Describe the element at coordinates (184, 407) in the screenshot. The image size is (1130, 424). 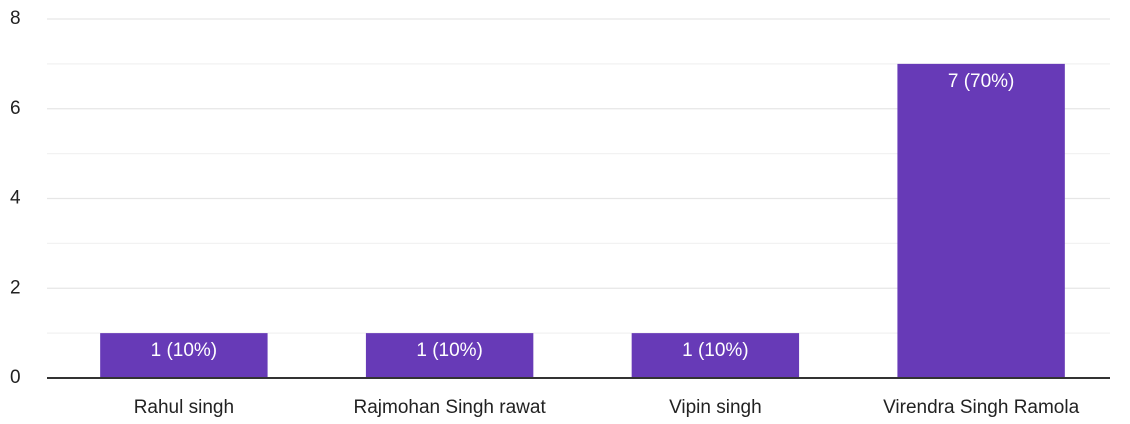
I see `x-tick-label: Rahul singh` at that location.